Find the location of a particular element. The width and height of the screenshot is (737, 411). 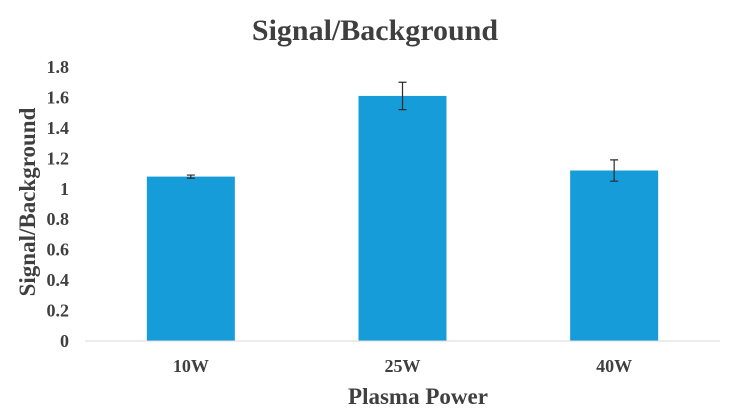

y-tick-label: 1 is located at coordinates (64, 189).